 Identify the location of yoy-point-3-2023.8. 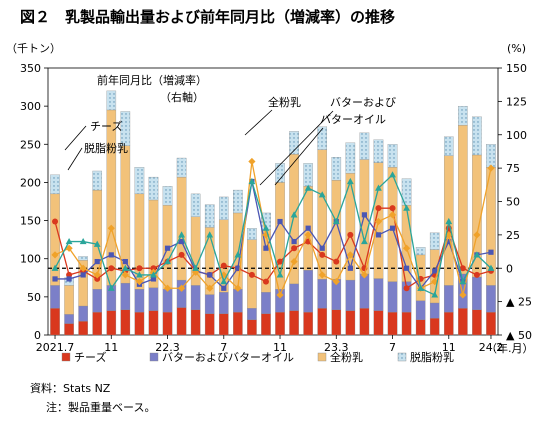
(406, 207).